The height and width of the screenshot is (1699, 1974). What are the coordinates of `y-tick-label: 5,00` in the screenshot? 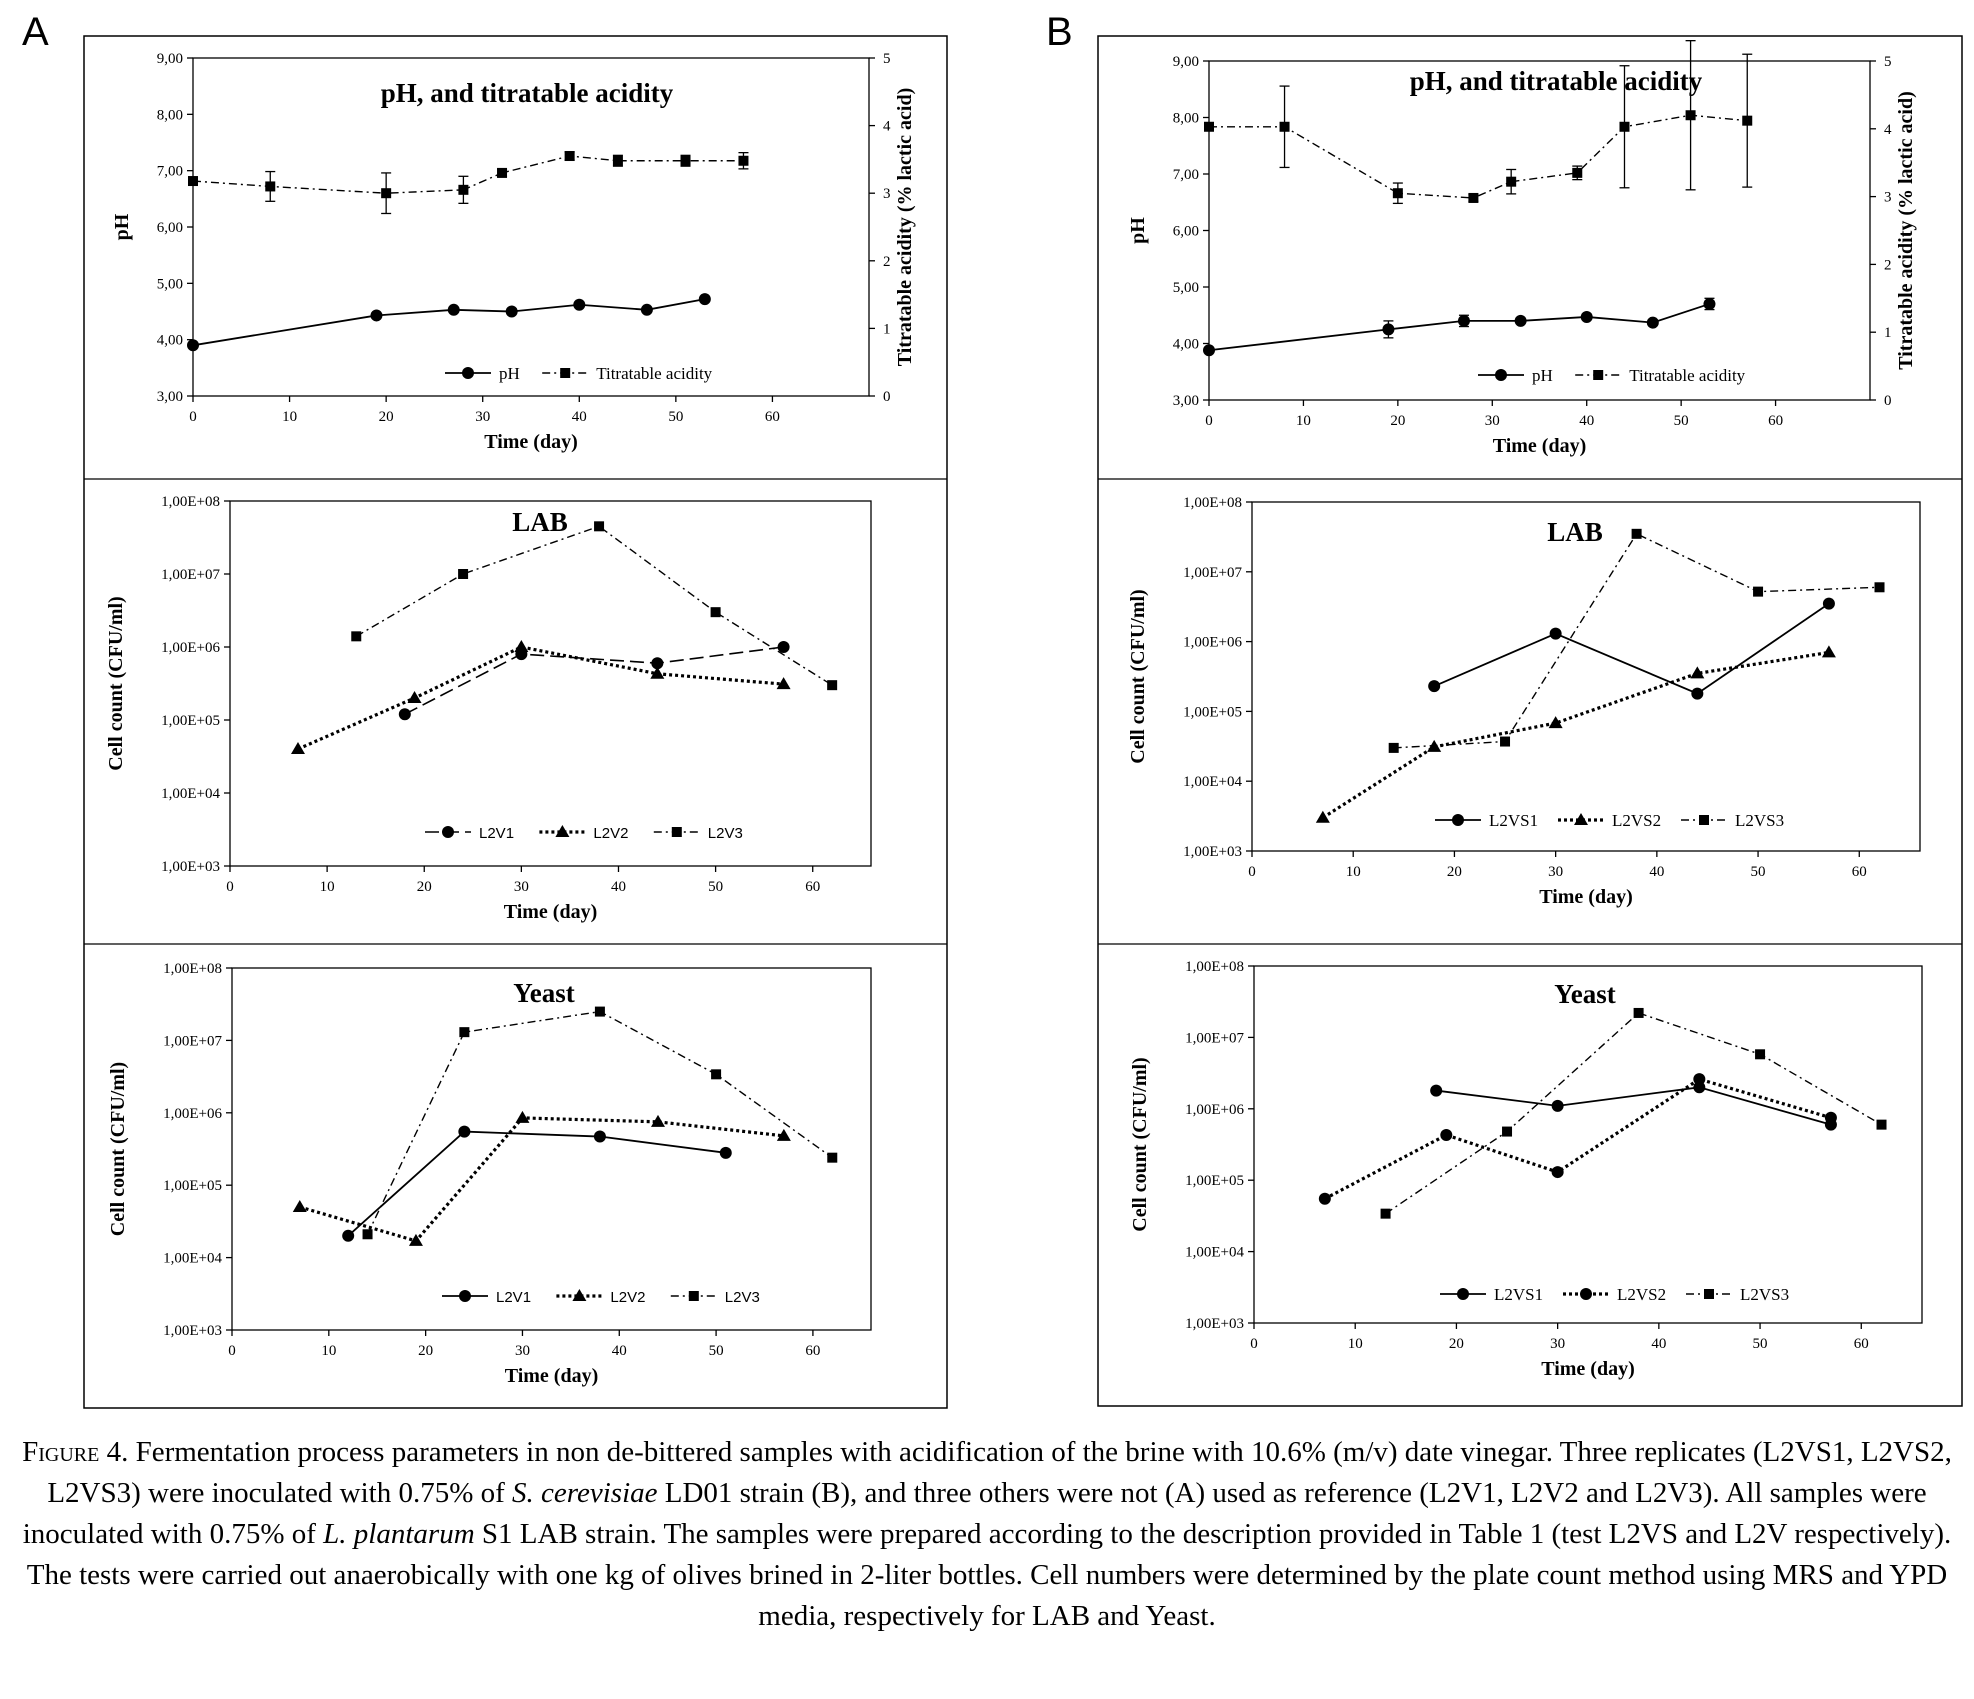 It's located at (1186, 288).